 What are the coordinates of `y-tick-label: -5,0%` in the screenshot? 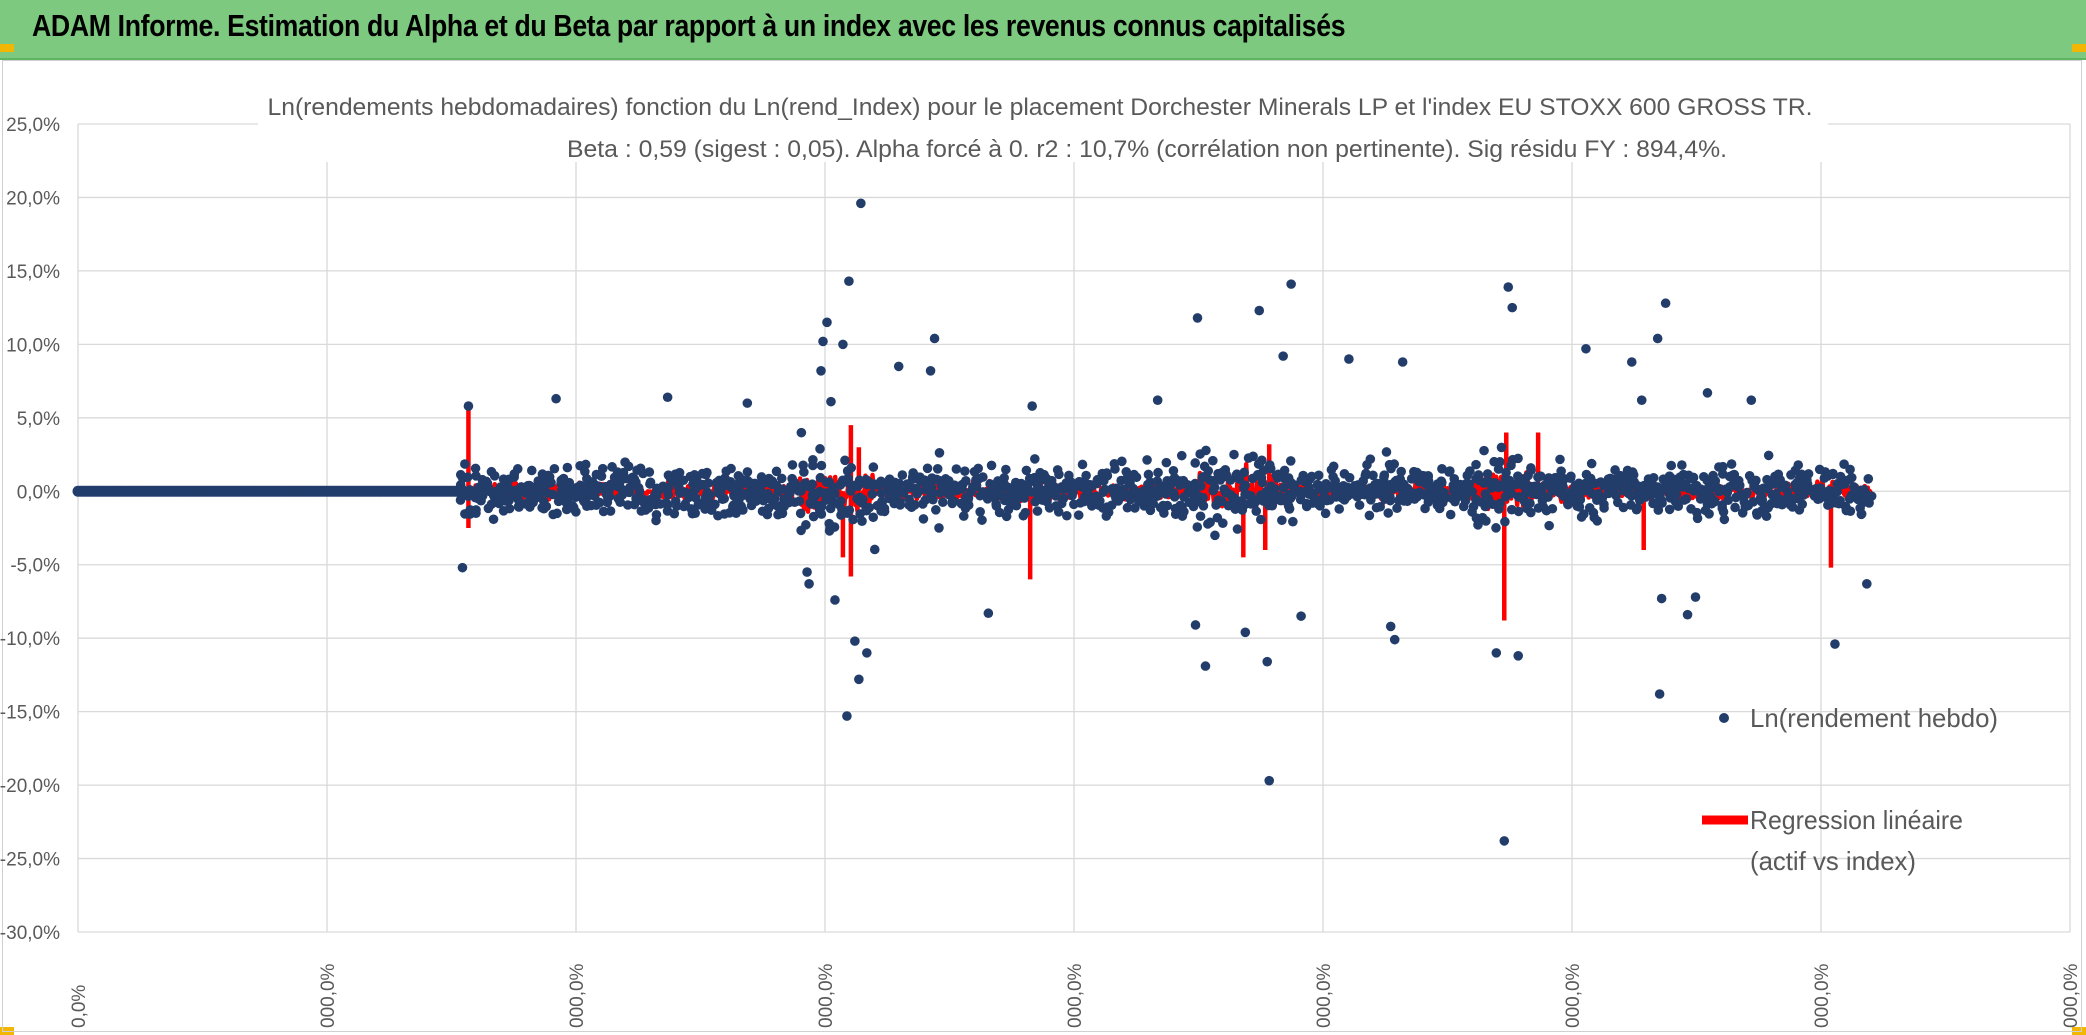 It's located at (35, 566).